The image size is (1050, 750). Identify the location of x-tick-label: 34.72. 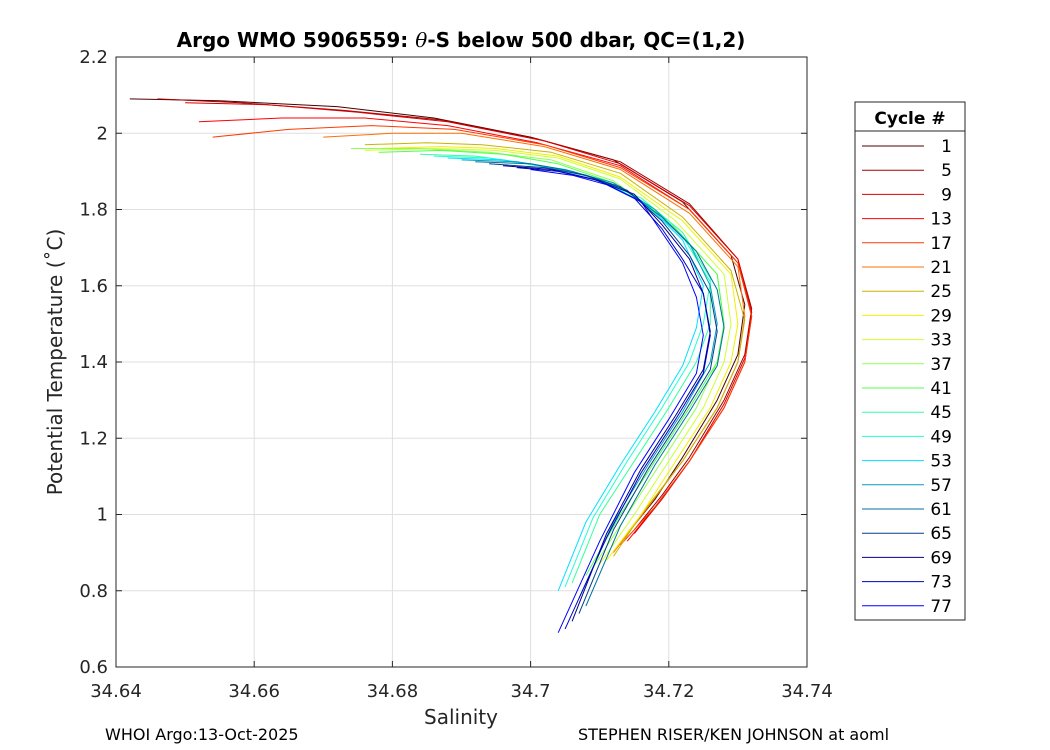
(669, 691).